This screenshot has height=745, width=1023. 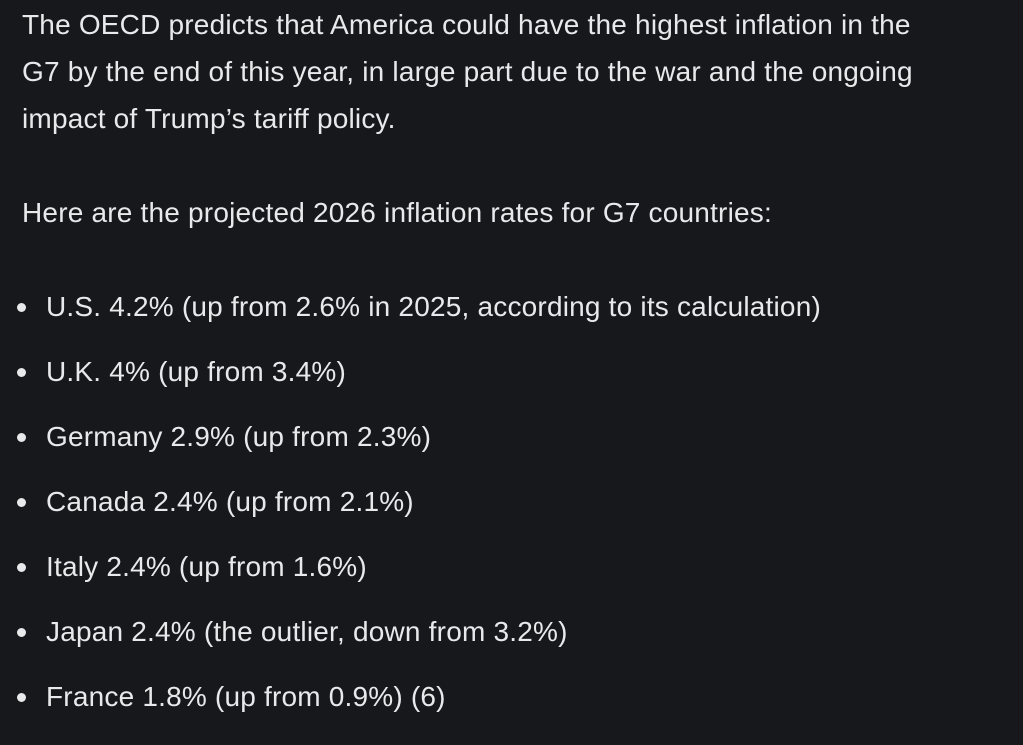 What do you see at coordinates (209, 118) in the screenshot?
I see `intro-line: impact of Trump’s tariff policy.` at bounding box center [209, 118].